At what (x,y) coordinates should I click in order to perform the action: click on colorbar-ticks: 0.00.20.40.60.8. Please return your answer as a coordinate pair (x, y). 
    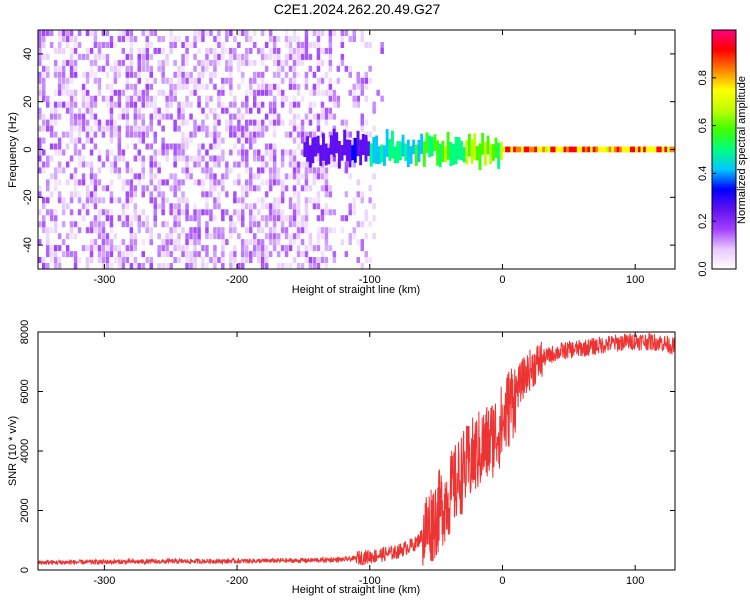
    Looking at the image, I should click on (706, 173).